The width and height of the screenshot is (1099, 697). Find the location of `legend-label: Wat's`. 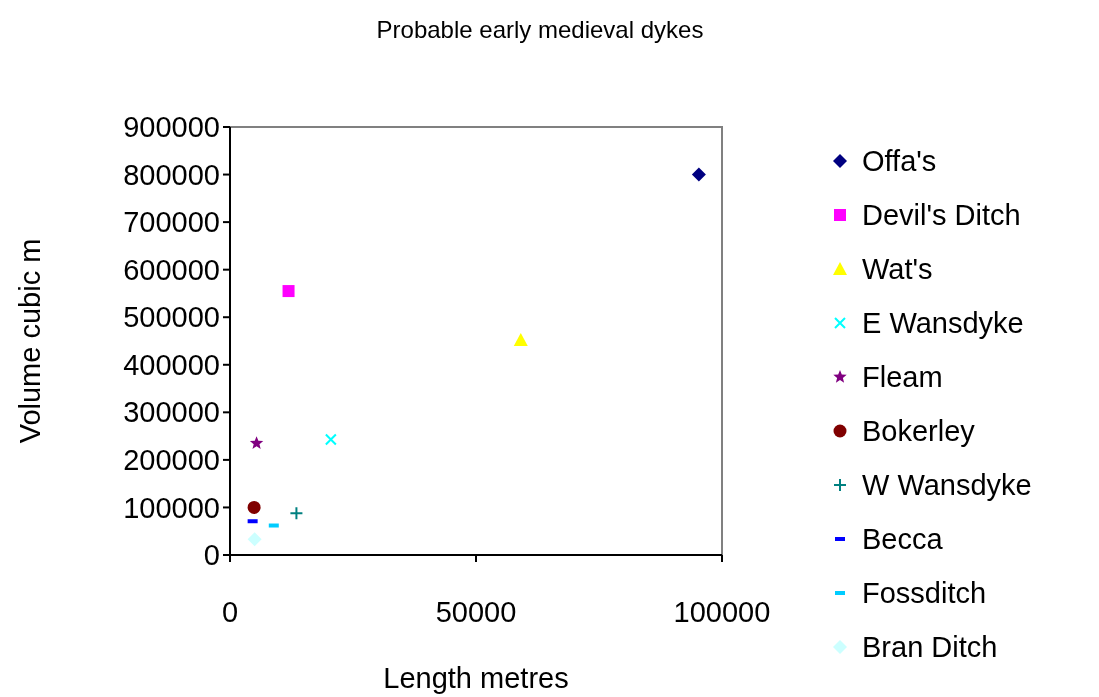

legend-label: Wat's is located at coordinates (897, 269).